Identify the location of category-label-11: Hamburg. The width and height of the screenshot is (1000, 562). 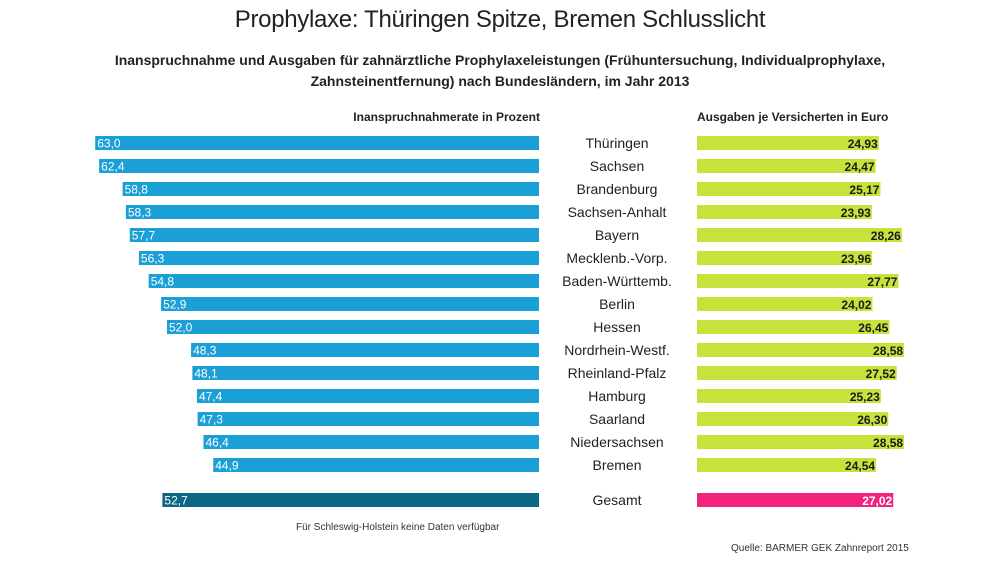
(617, 396).